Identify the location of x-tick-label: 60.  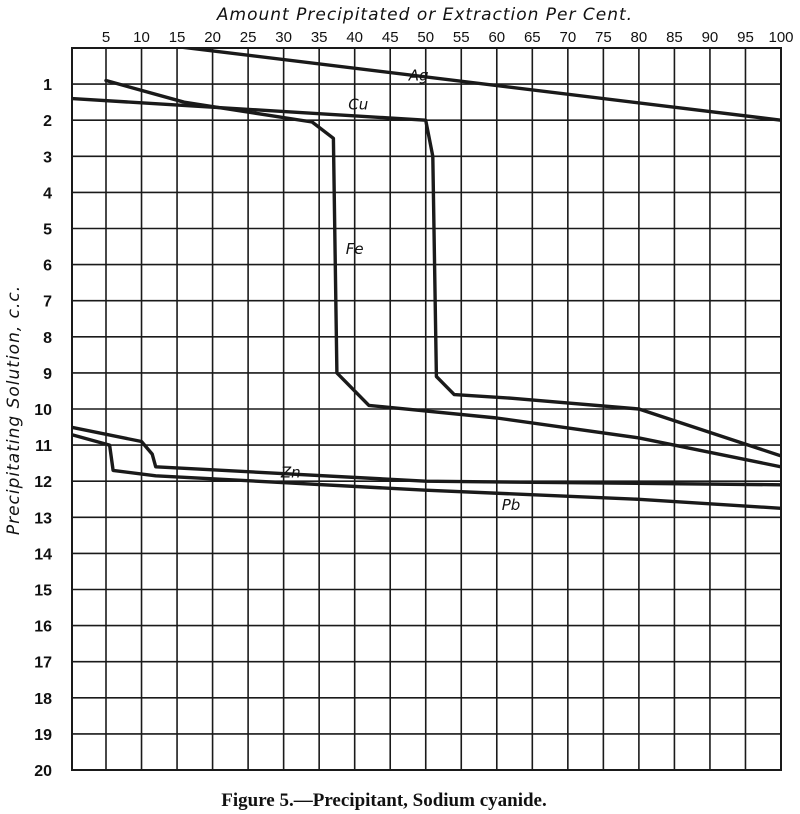
(496, 37).